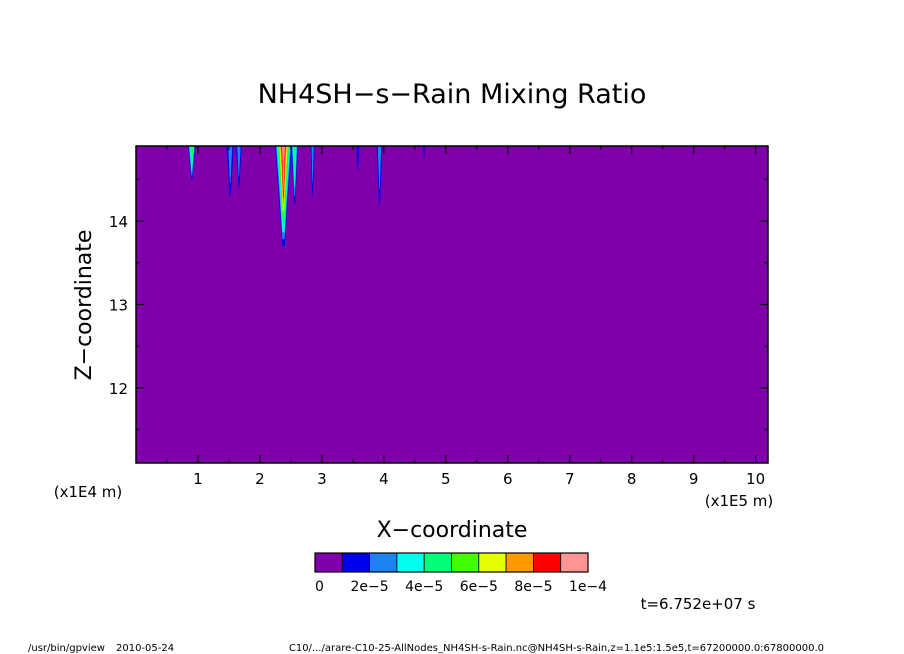 Image resolution: width=904 pixels, height=654 pixels. What do you see at coordinates (632, 479) in the screenshot?
I see `x-tick-label: 8` at bounding box center [632, 479].